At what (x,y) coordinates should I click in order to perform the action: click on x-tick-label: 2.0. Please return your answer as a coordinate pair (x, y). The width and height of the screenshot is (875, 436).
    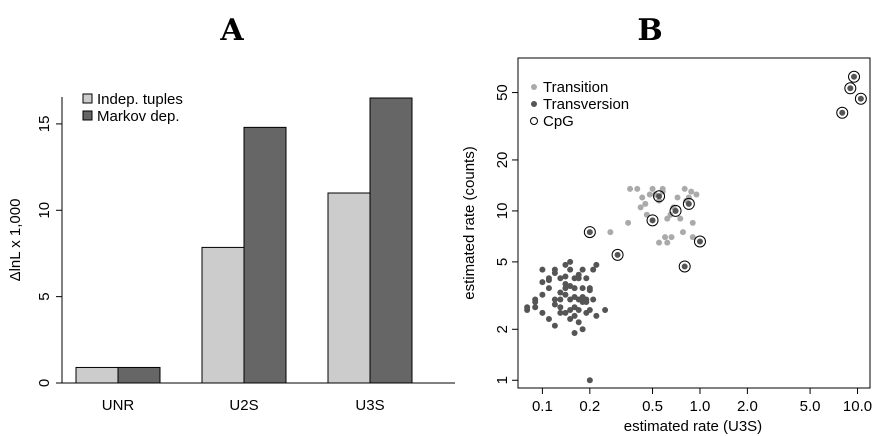
    Looking at the image, I should click on (747, 406).